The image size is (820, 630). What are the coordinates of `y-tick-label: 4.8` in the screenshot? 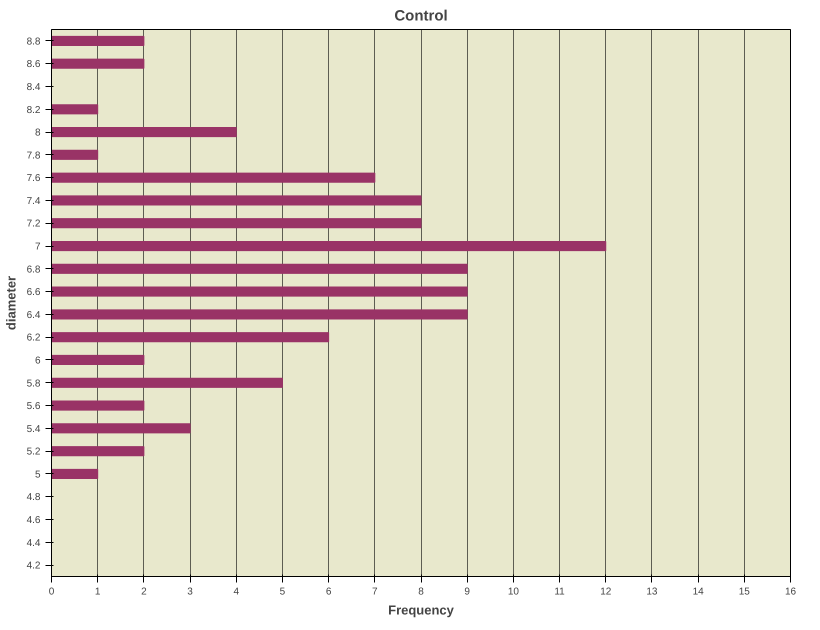 It's located at (33, 498).